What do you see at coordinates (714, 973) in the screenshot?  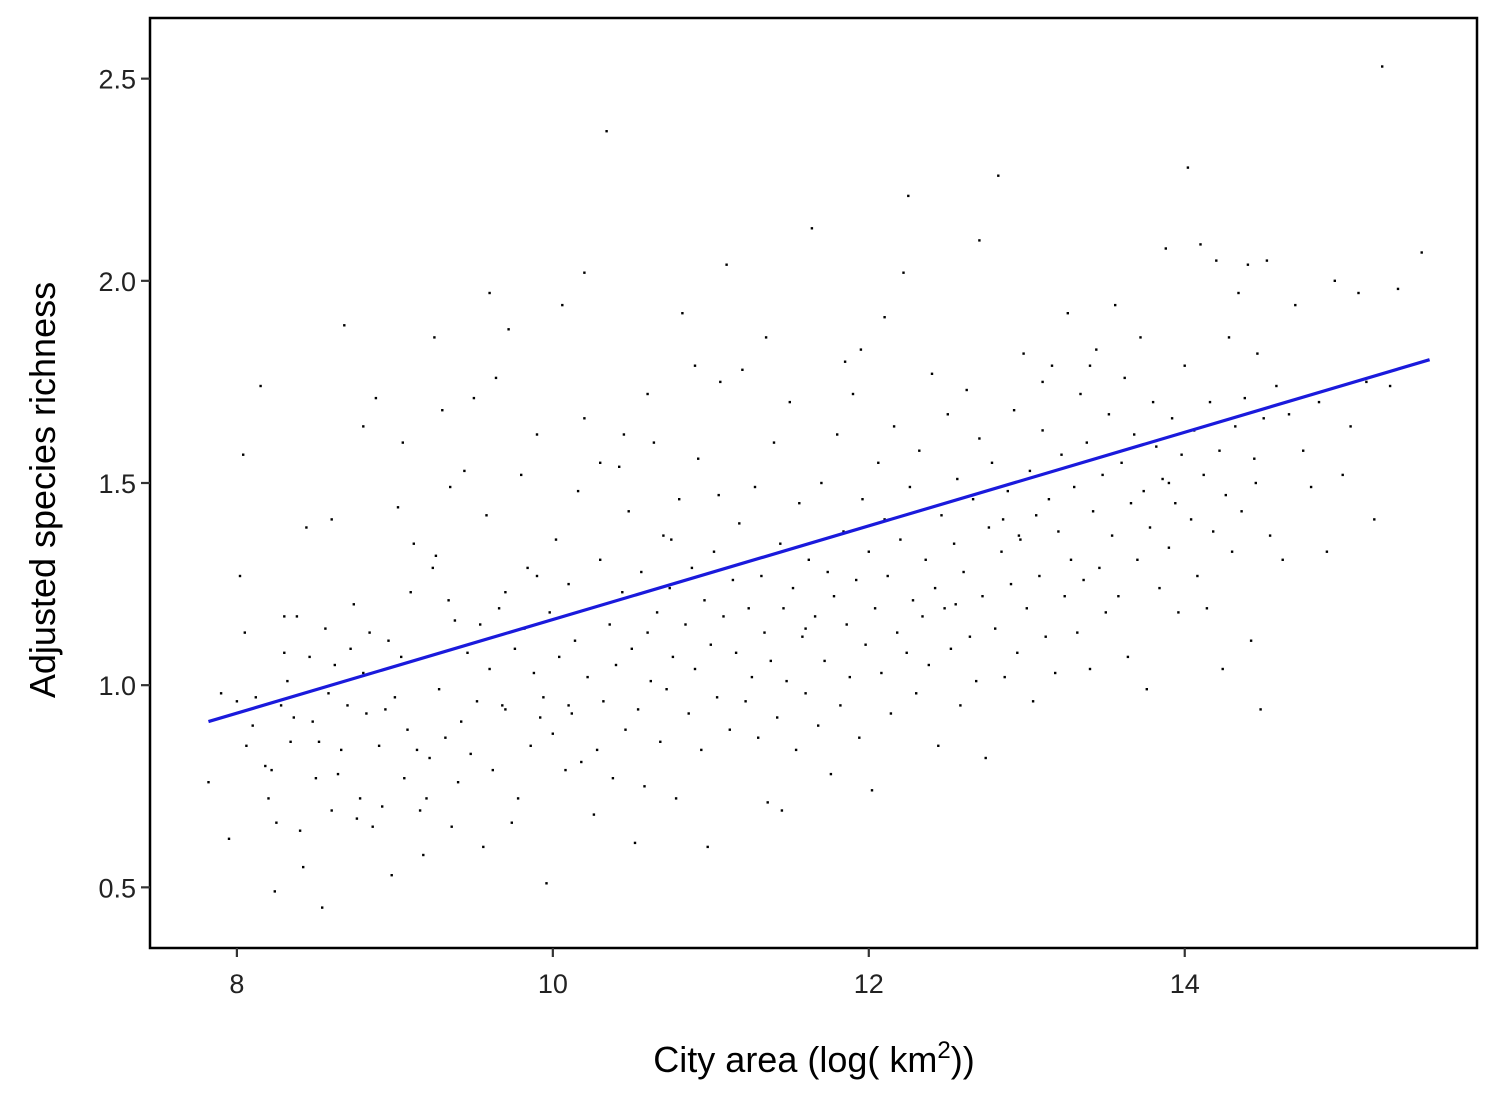 I see `x-axis: 8 10 12 14` at bounding box center [714, 973].